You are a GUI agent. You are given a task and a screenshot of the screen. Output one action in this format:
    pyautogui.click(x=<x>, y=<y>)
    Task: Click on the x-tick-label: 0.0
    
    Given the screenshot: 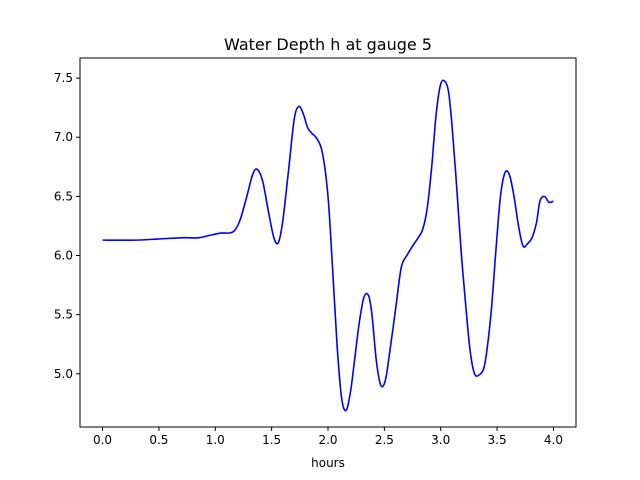 What is the action you would take?
    pyautogui.click(x=102, y=440)
    